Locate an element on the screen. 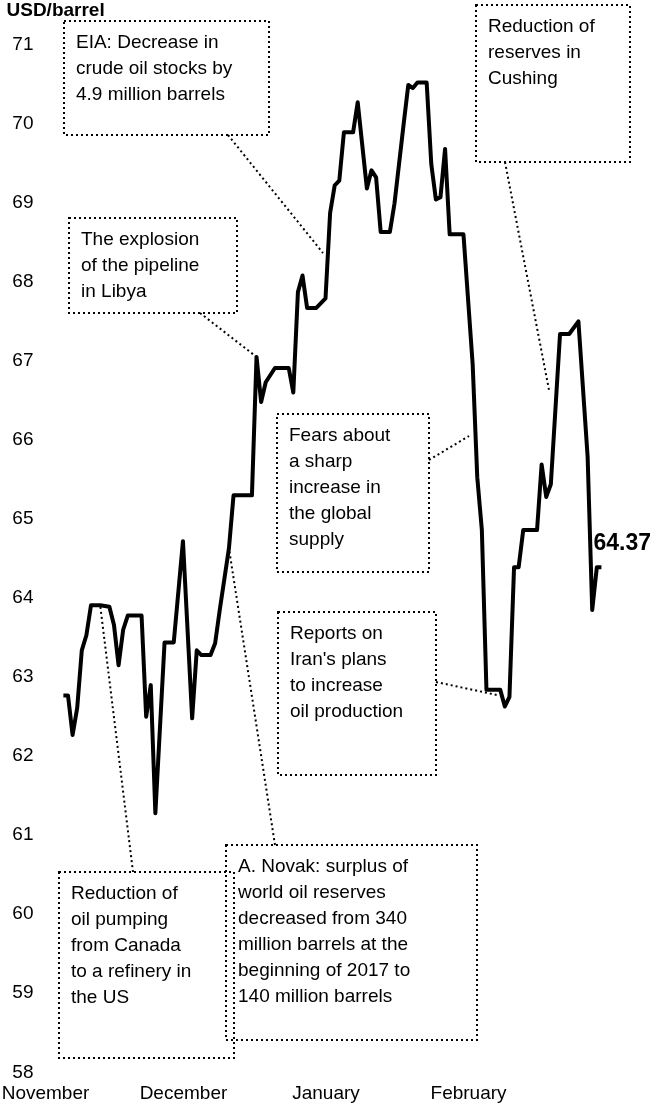  annotation: A. Novak: surplus of world oil reserves decreased from 340 million barrels at the beginning of 2017 to 140 million barrels is located at coordinates (324, 930).